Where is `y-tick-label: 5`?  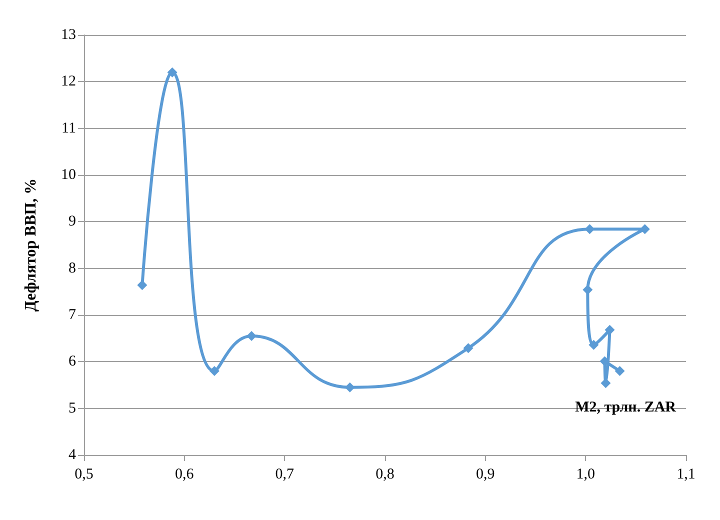
y-tick-label: 5 is located at coordinates (72, 408).